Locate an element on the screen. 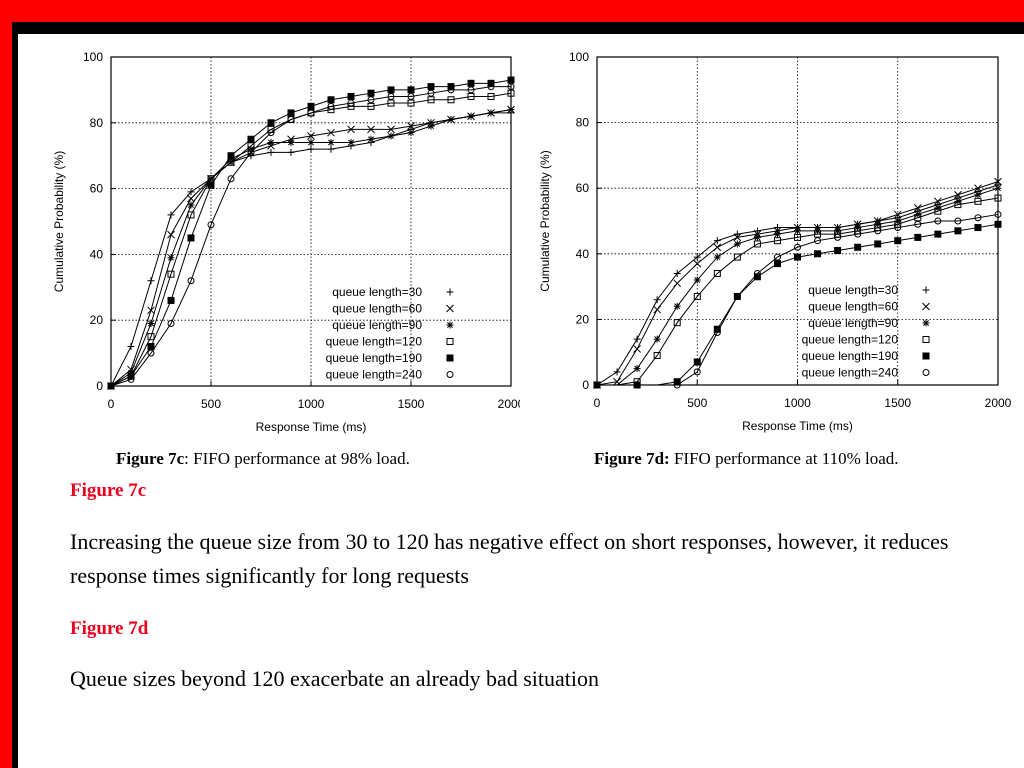 The height and width of the screenshot is (768, 1024). caption-text: : FIFO performance at 98% load. is located at coordinates (297, 458).